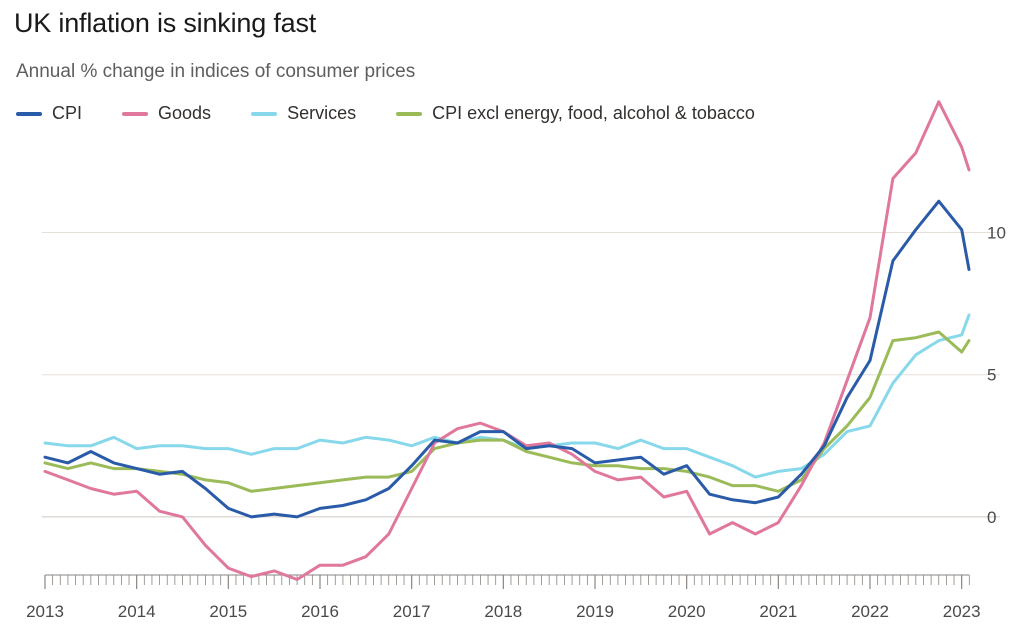 This screenshot has width=1024, height=629. Describe the element at coordinates (322, 113) in the screenshot. I see `legend-label-services: Services` at that location.